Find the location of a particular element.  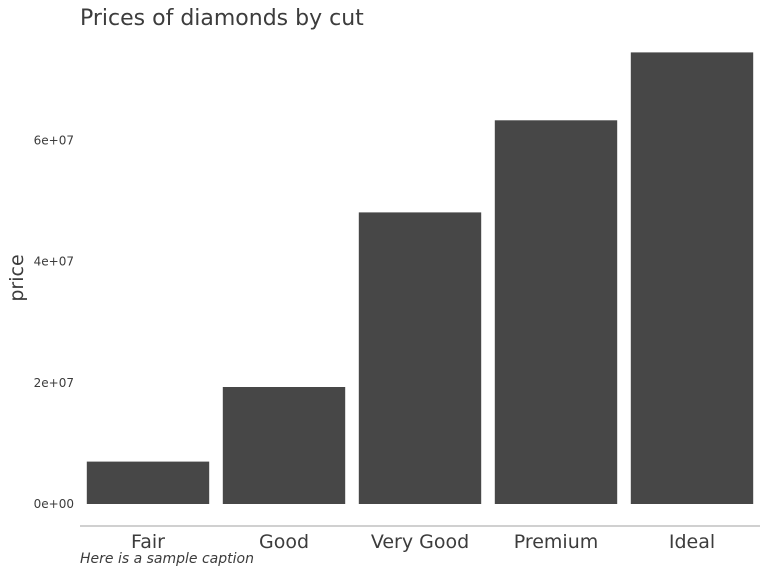

y-tick-label: 2e+07 is located at coordinates (54, 383).